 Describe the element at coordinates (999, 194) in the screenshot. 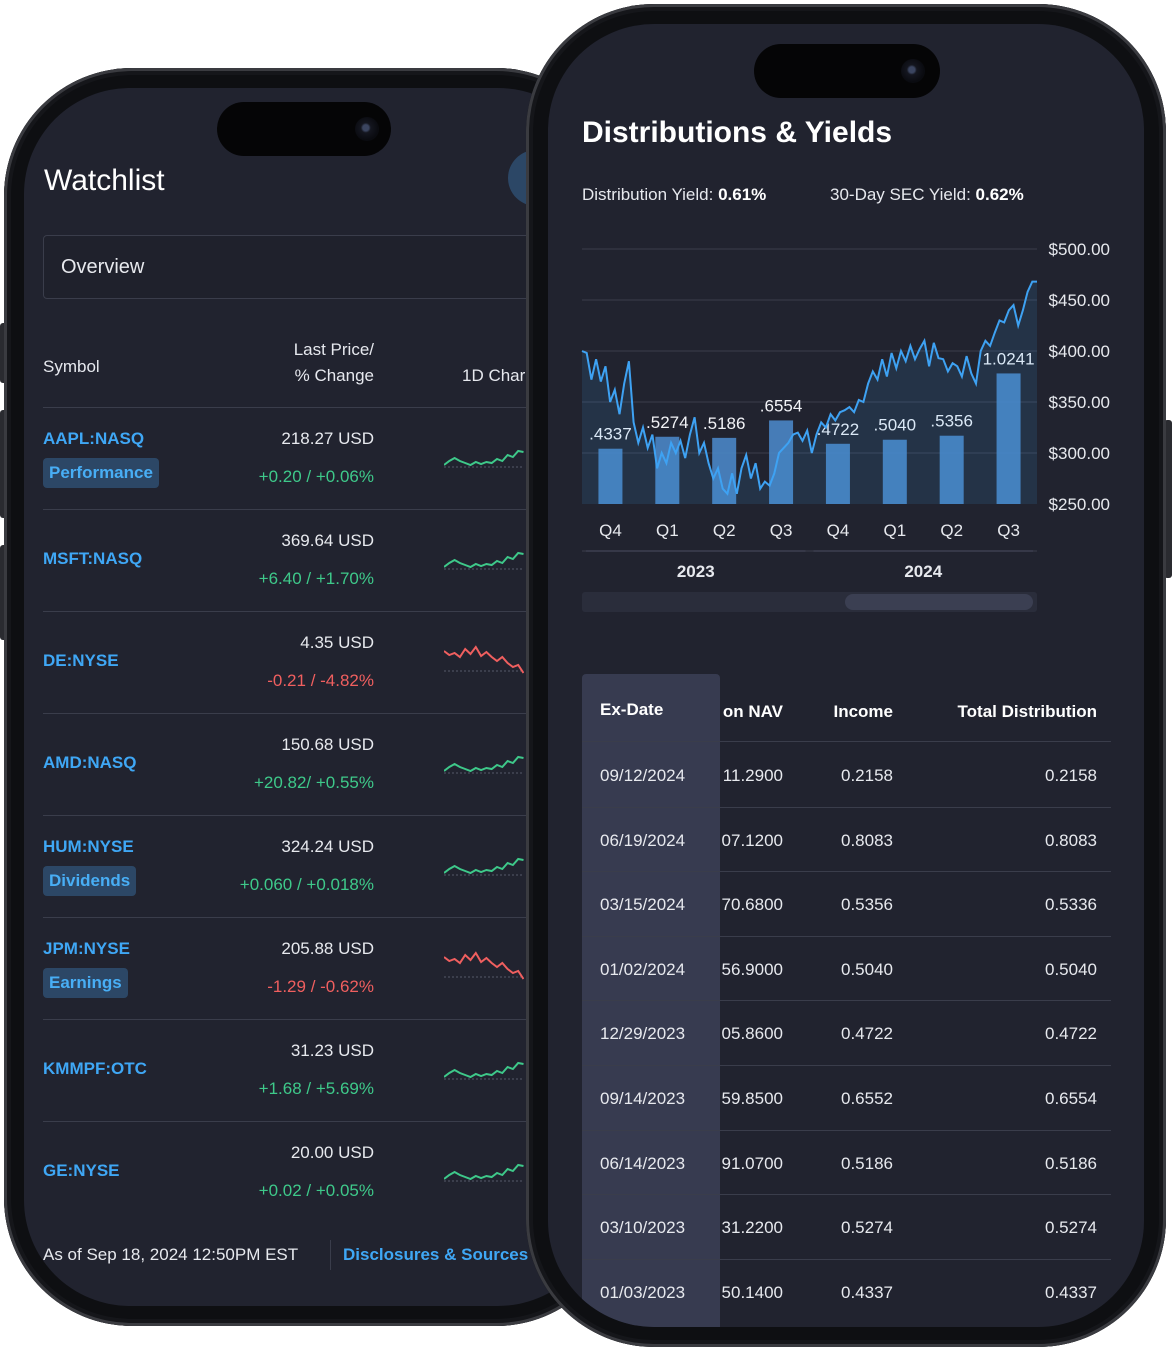

I see `sec-yield-value: 0.62%` at that location.